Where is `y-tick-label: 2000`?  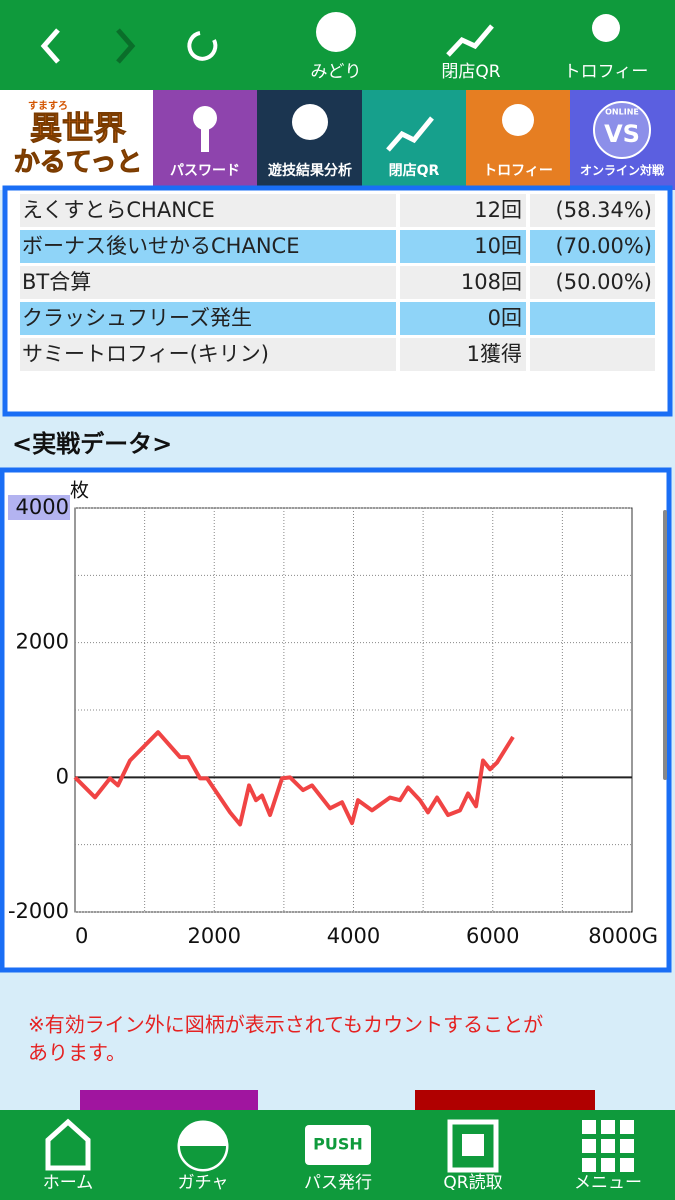
y-tick-label: 2000 is located at coordinates (42, 642).